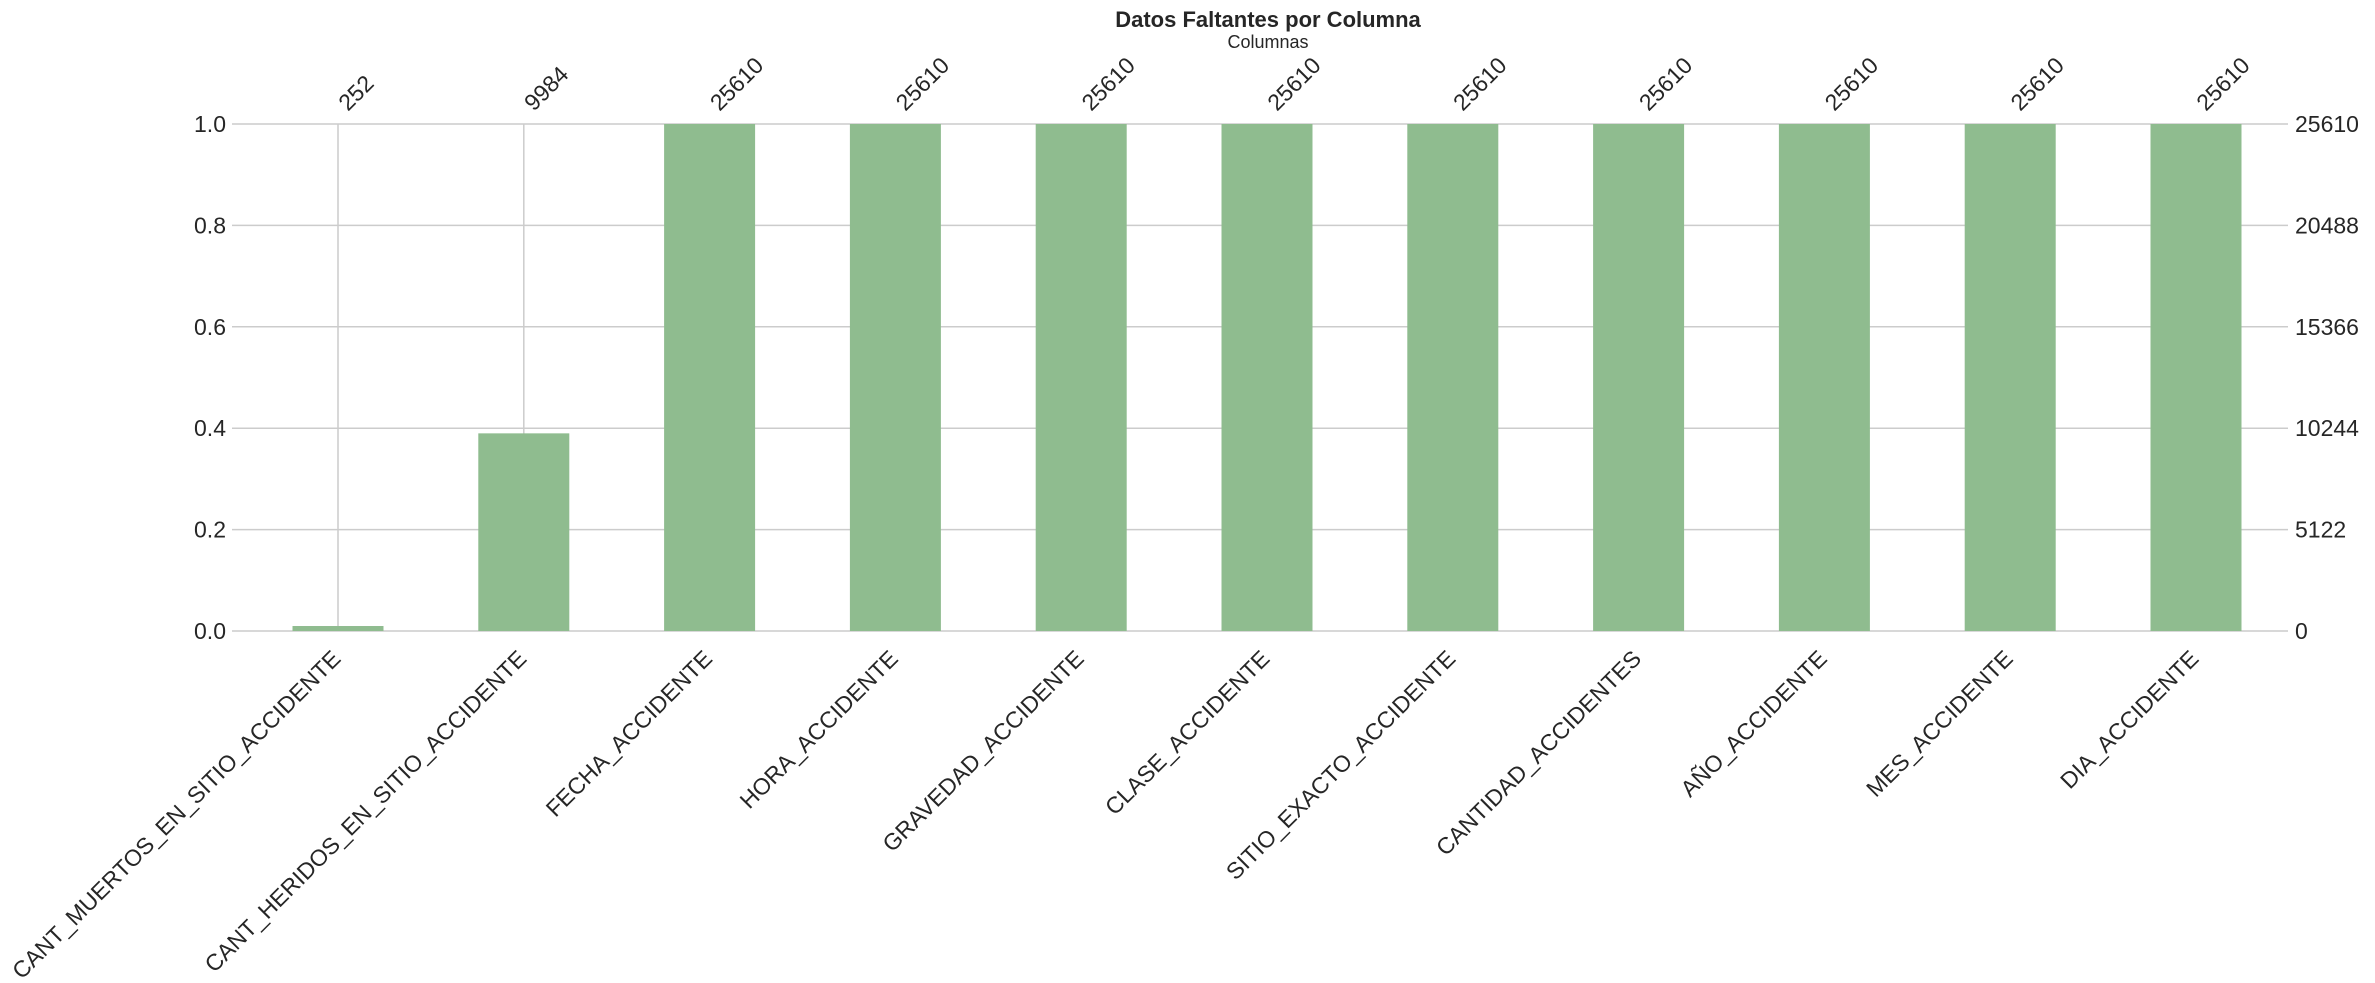  I want to click on right-tick-label: 10244, so click(2327, 428).